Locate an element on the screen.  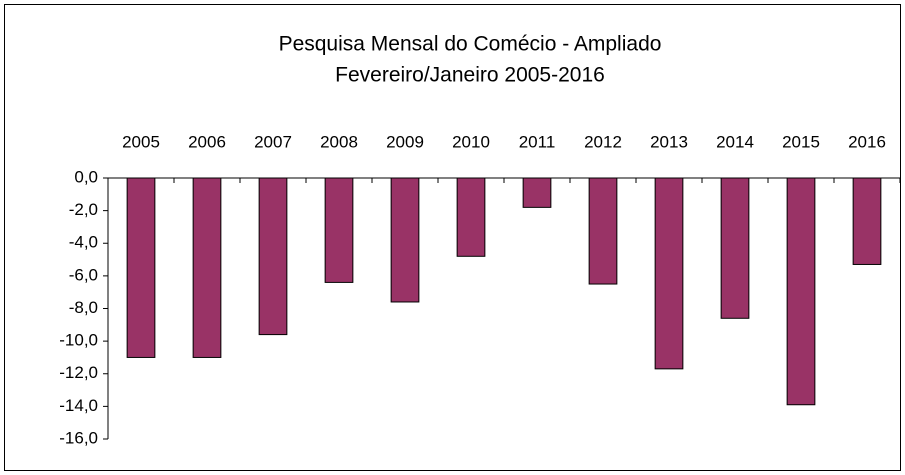
y-tick-label: -2,0 is located at coordinates (83, 209).